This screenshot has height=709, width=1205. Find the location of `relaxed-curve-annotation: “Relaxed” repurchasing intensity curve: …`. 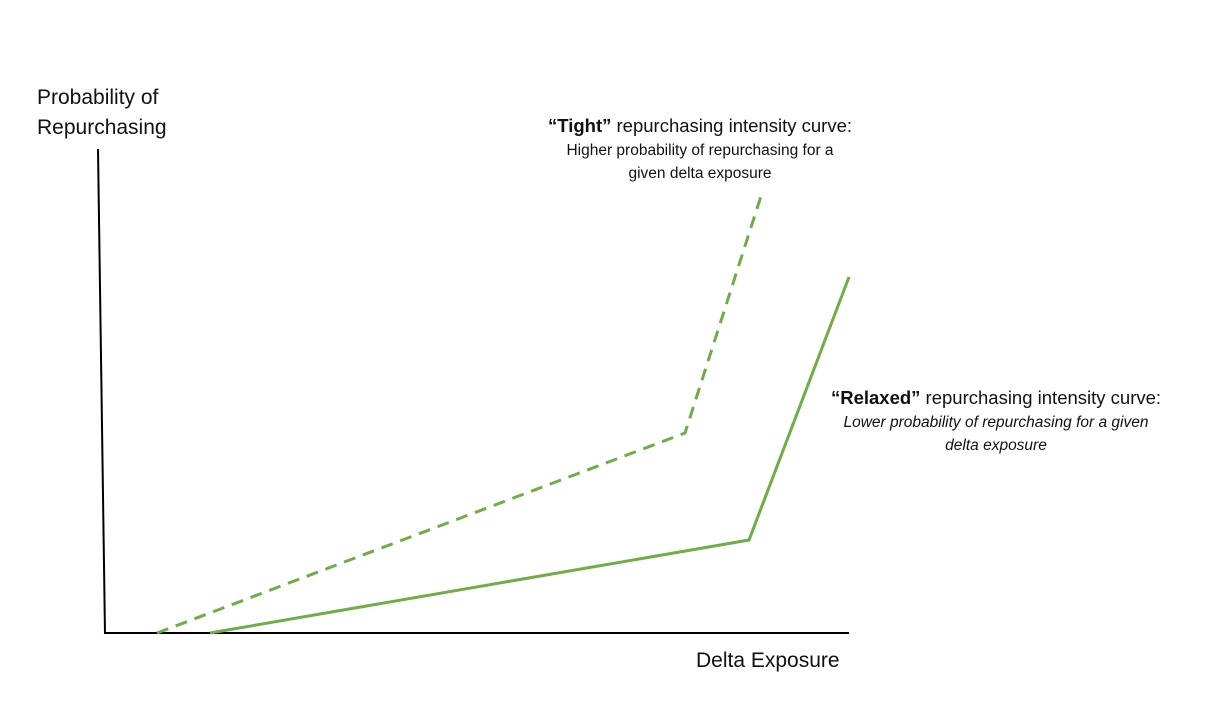

relaxed-curve-annotation: “Relaxed” repurchasing intensity curve: … is located at coordinates (996, 421).